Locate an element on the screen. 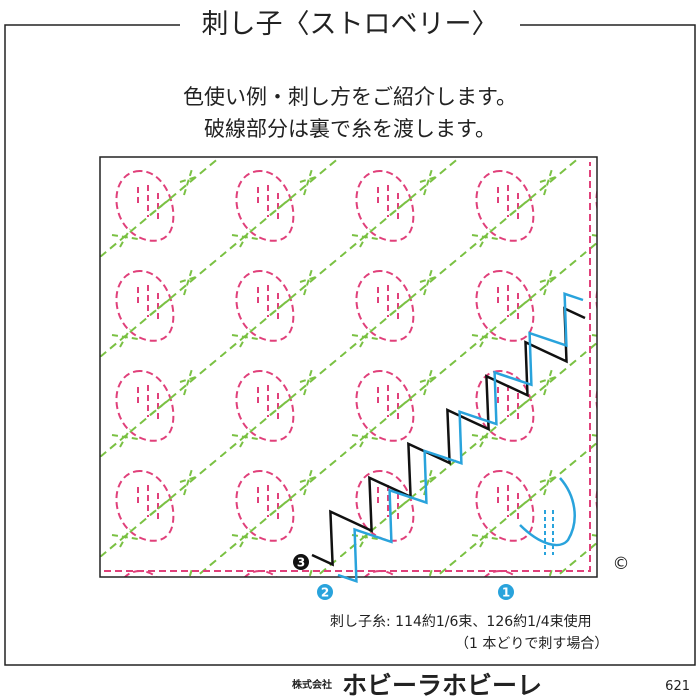 The width and height of the screenshot is (700, 700). marker-label: 1 is located at coordinates (506, 593).